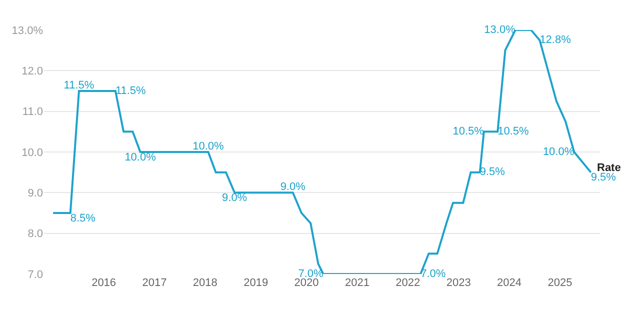 Image resolution: width=640 pixels, height=329 pixels. What do you see at coordinates (35, 234) in the screenshot?
I see `y-tick-label: 8.0` at bounding box center [35, 234].